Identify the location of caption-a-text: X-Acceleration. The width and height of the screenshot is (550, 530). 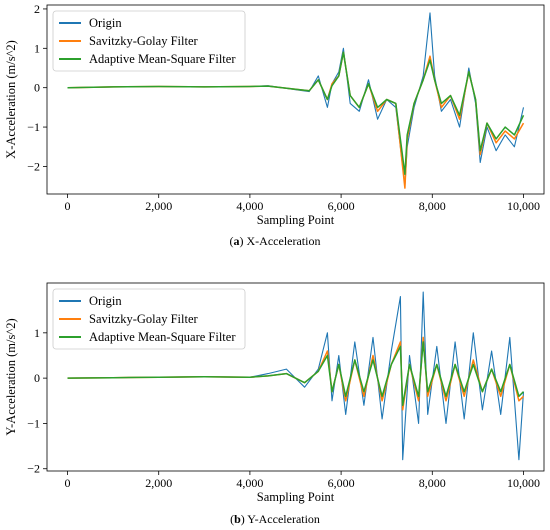
(282, 241).